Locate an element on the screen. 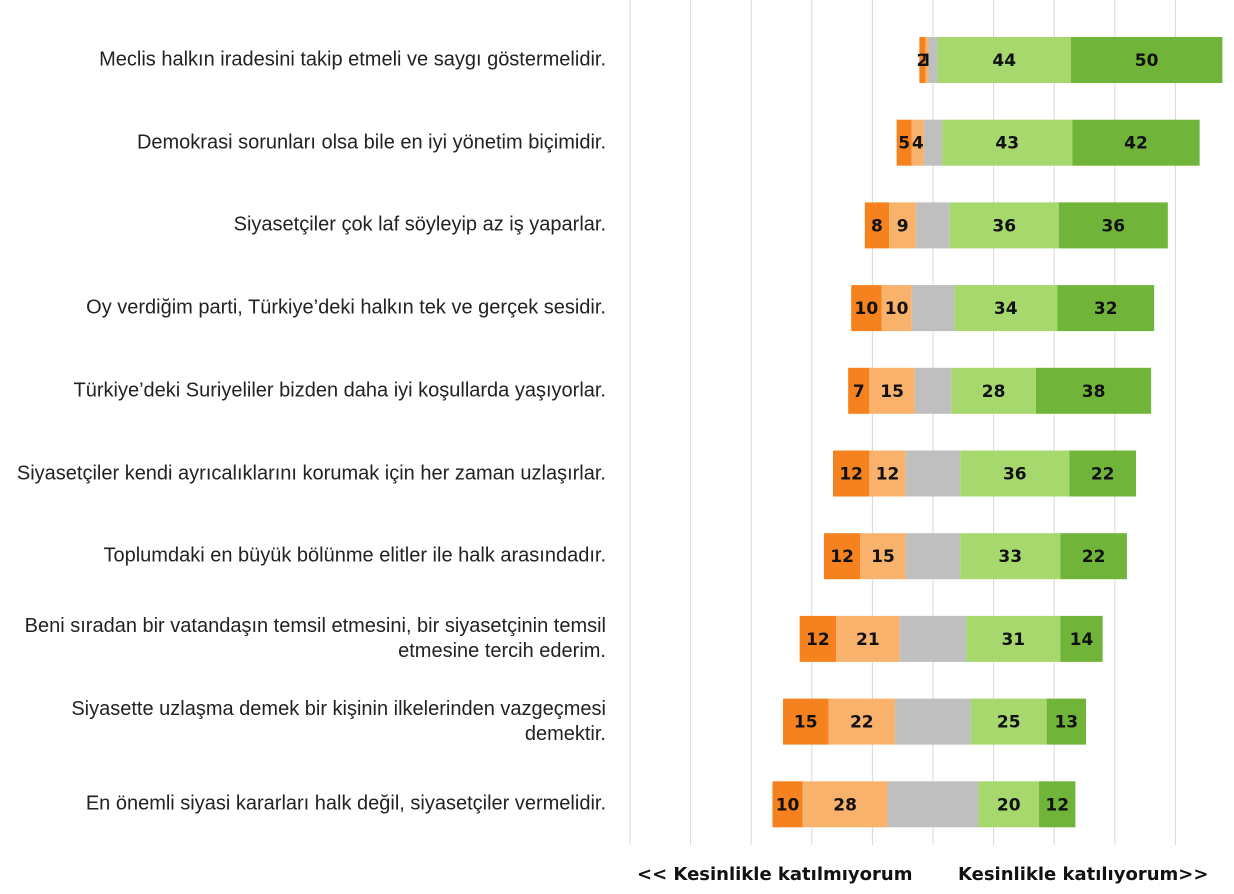 The height and width of the screenshot is (894, 1234). value-label: 14 is located at coordinates (1082, 640).